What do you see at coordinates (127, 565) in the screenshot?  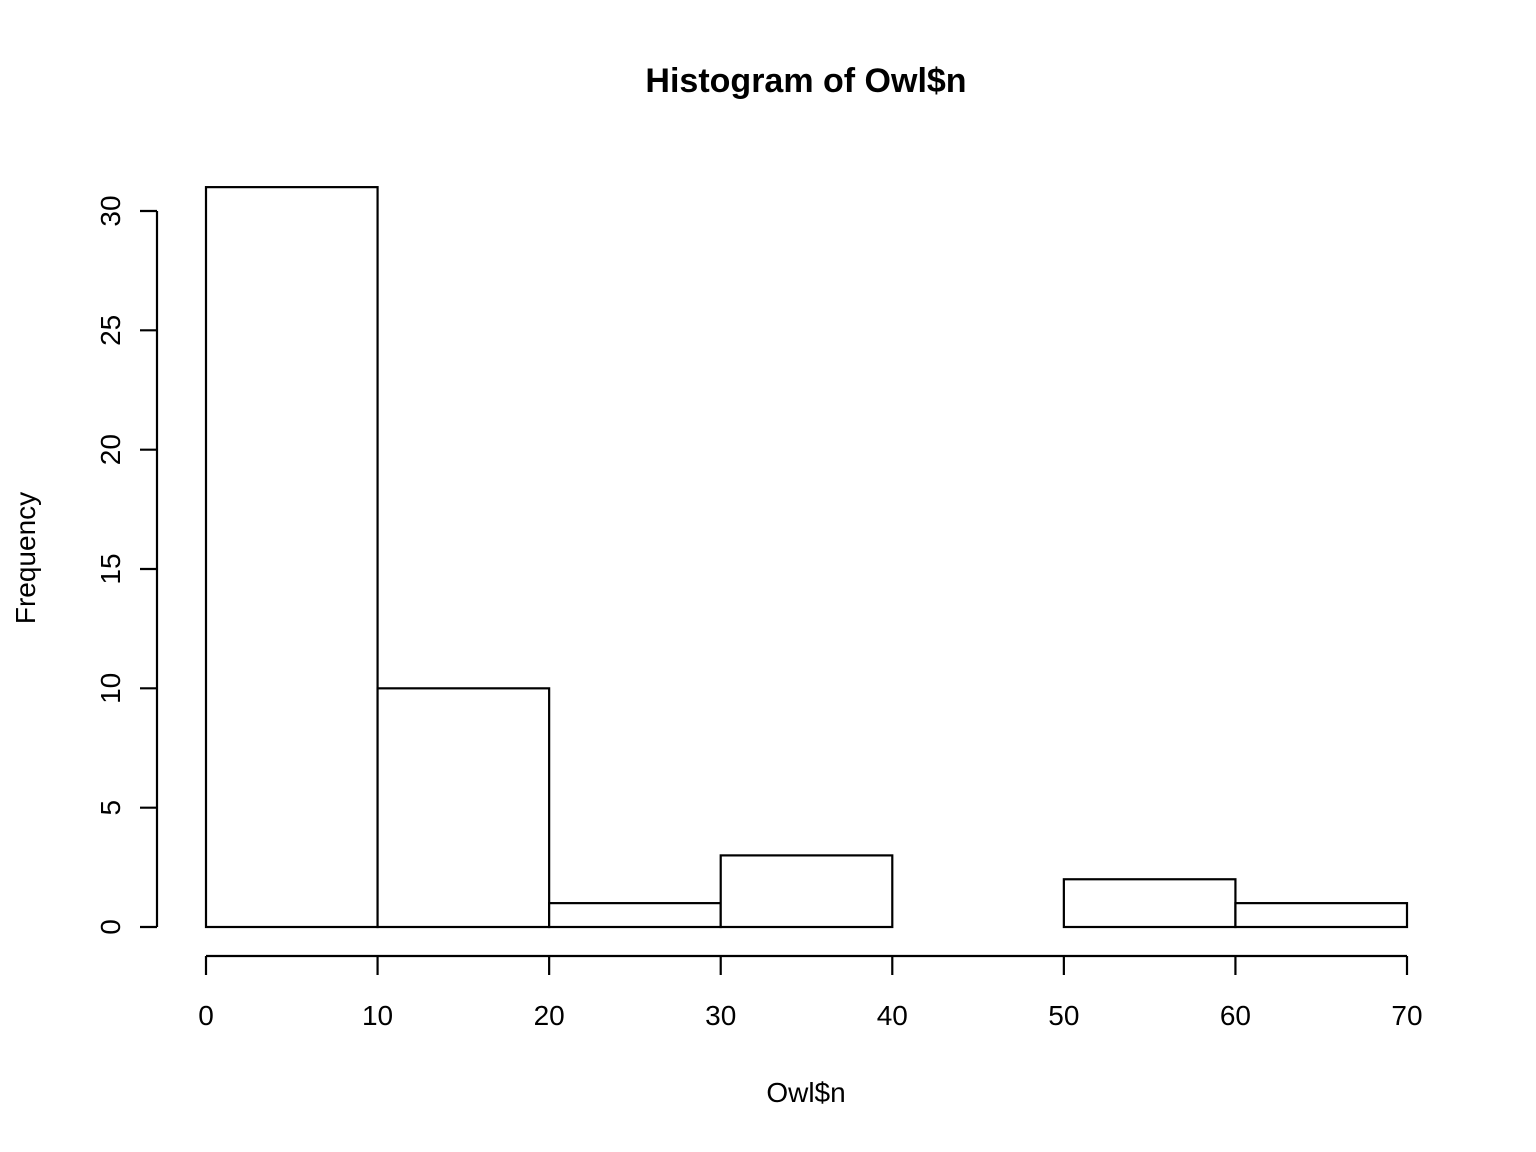 I see `y-axis: 0 5 10 15 20 25 30` at bounding box center [127, 565].